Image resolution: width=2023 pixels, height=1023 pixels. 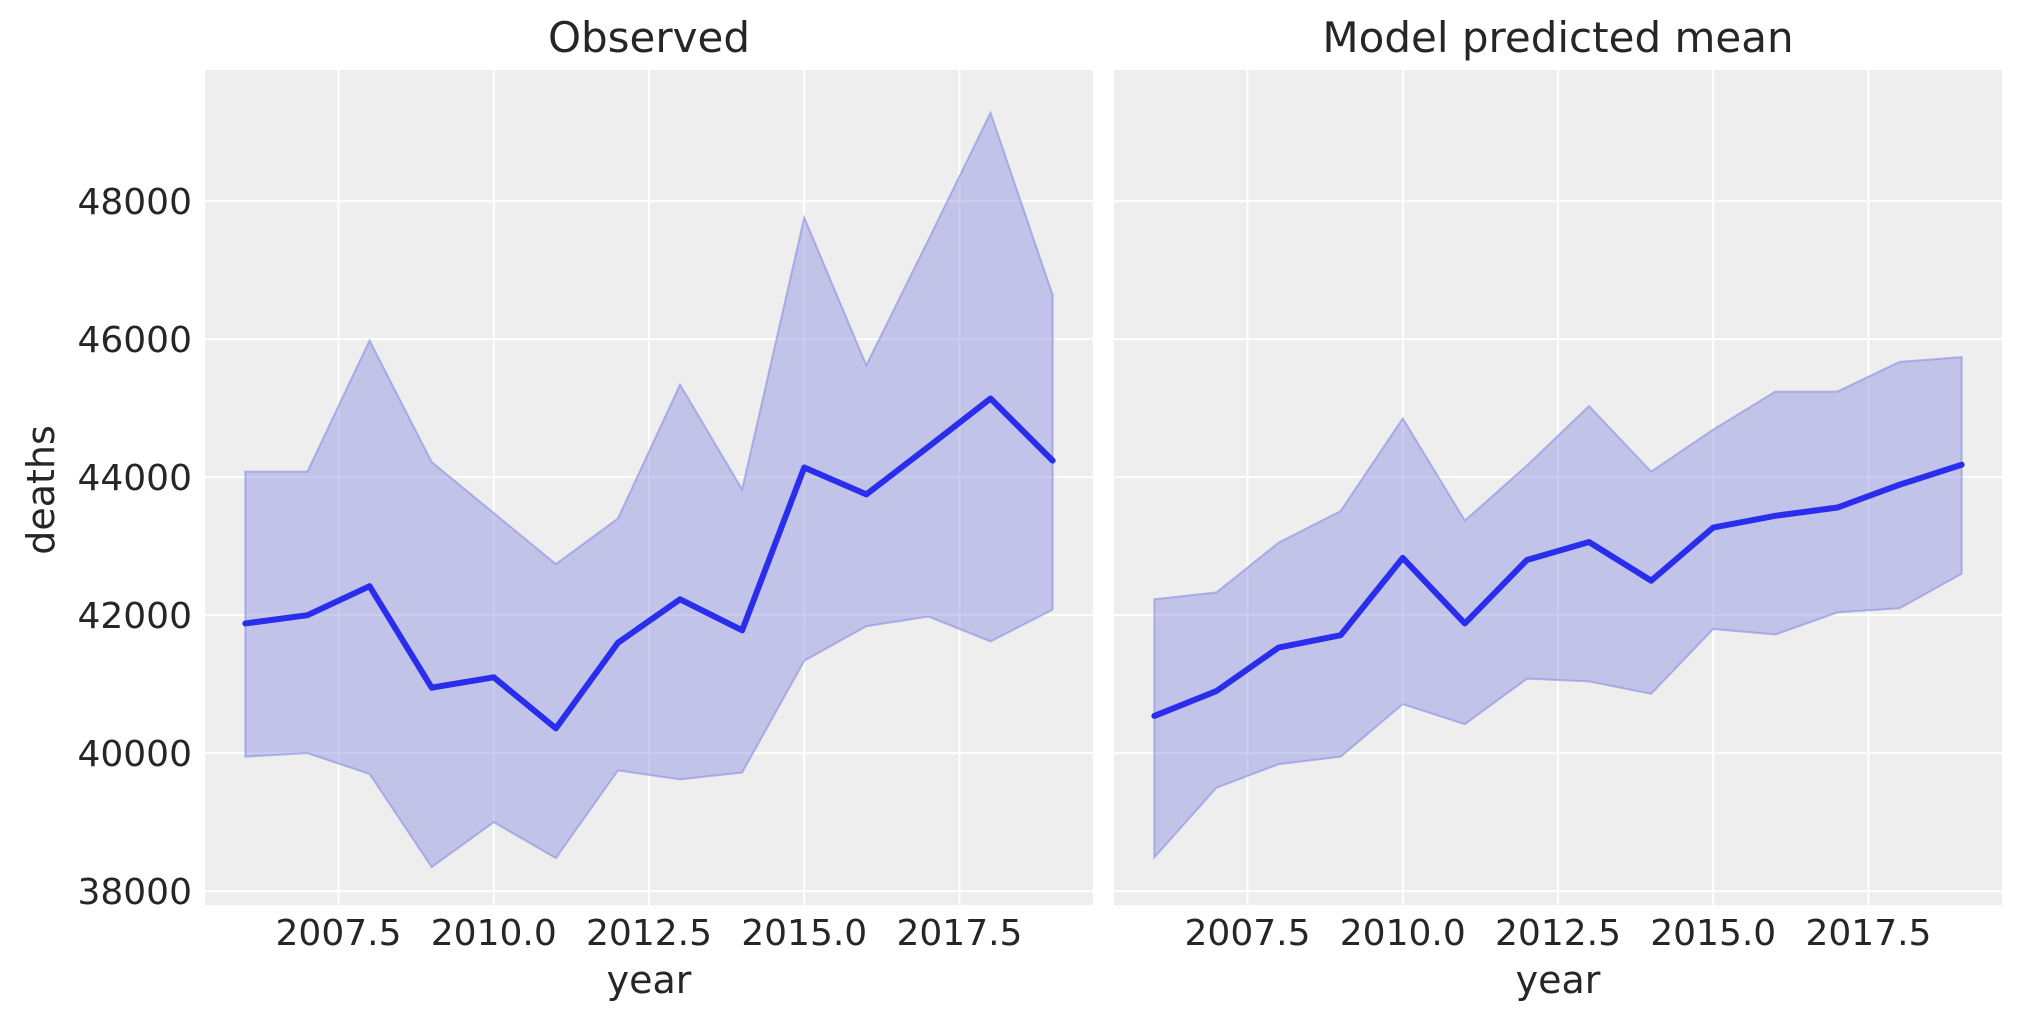 I want to click on observed-y-tick-labels: 38000 40000 42000 44000 46000 48000, so click(x=134, y=547).